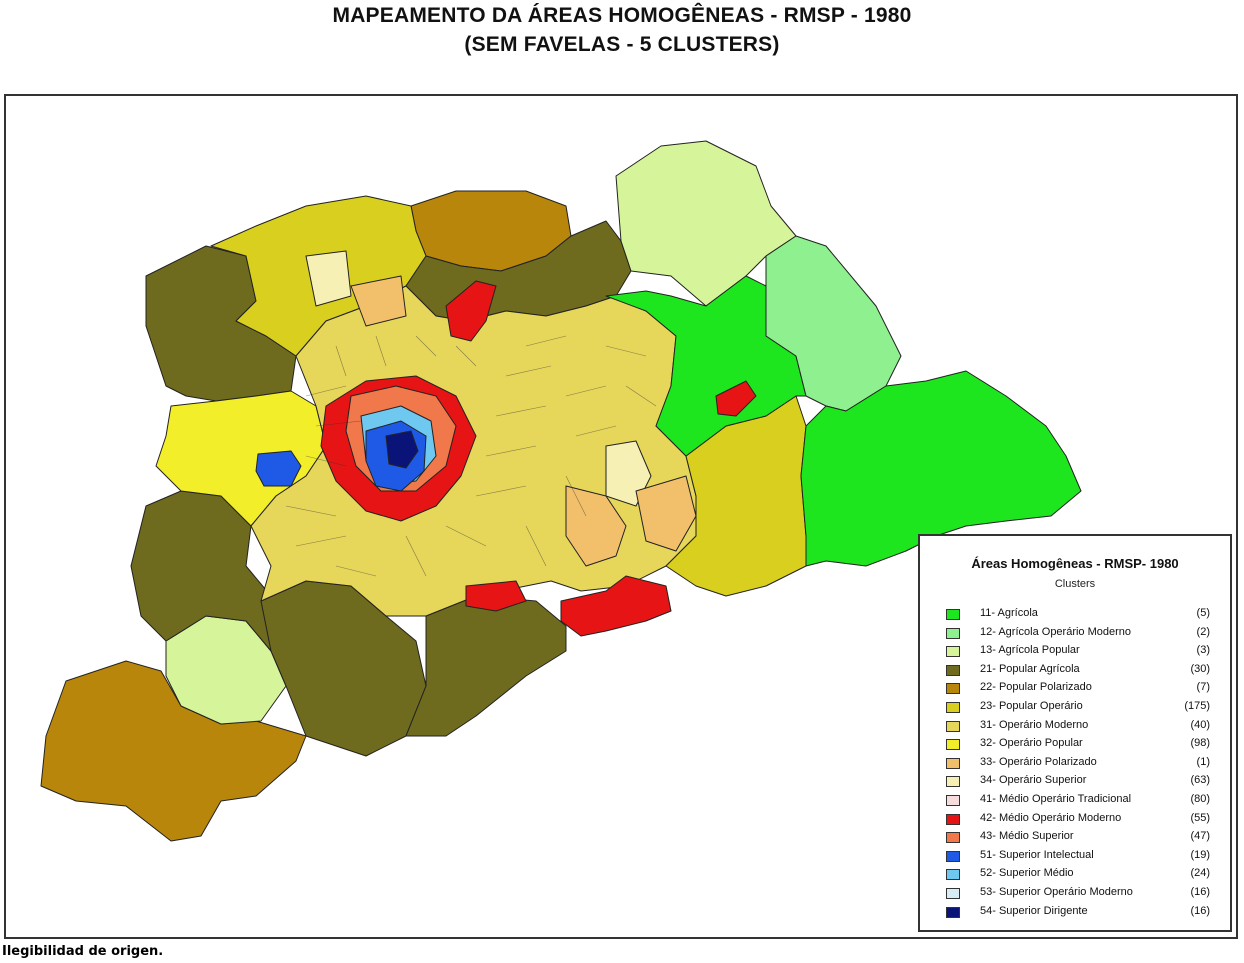 This screenshot has width=1244, height=963. What do you see at coordinates (1075, 584) in the screenshot?
I see `legend-subtitle: Clusters` at bounding box center [1075, 584].